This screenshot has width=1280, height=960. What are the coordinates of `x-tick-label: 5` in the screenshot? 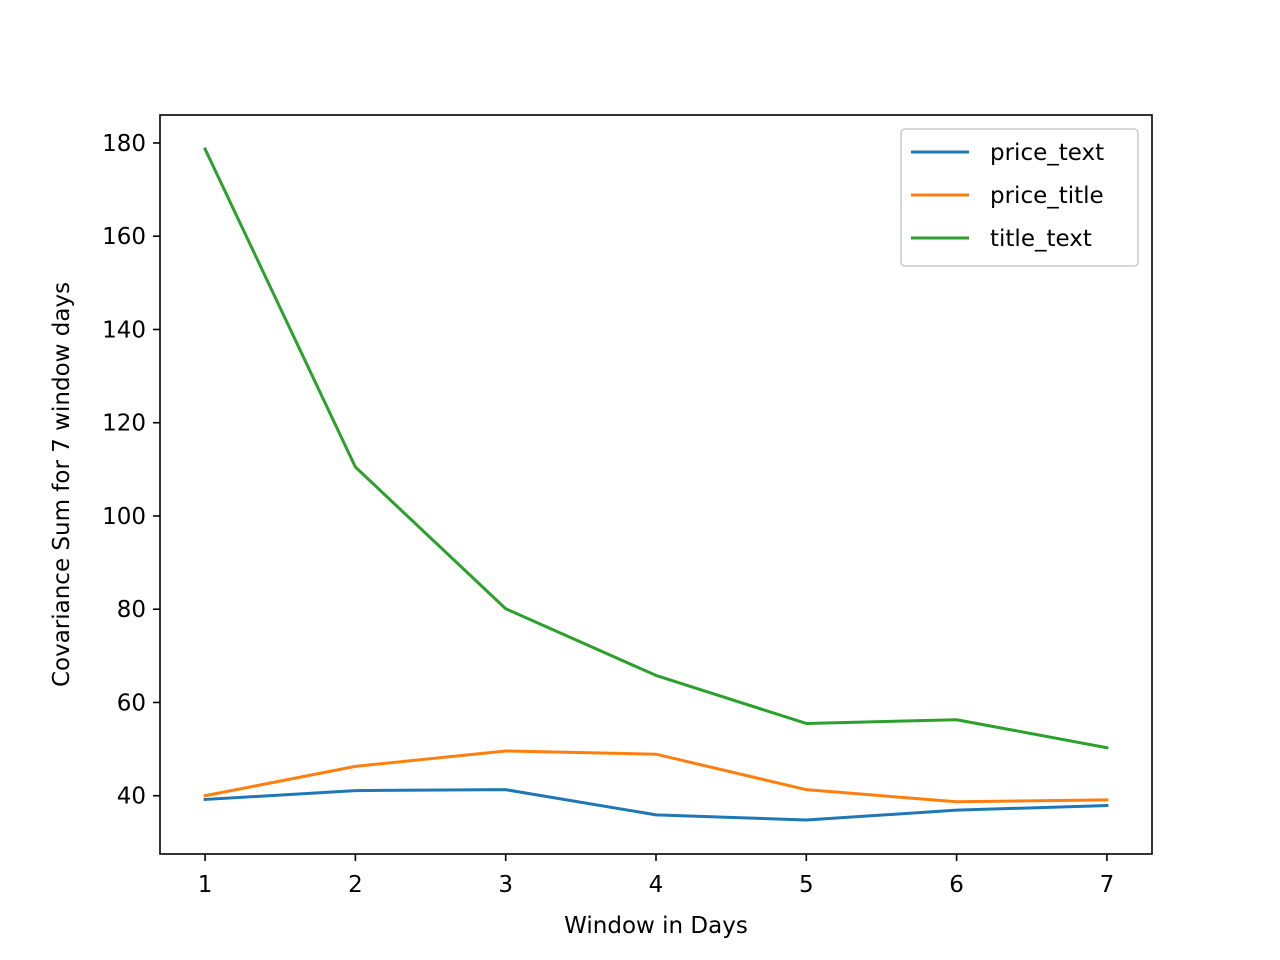 It's located at (806, 885).